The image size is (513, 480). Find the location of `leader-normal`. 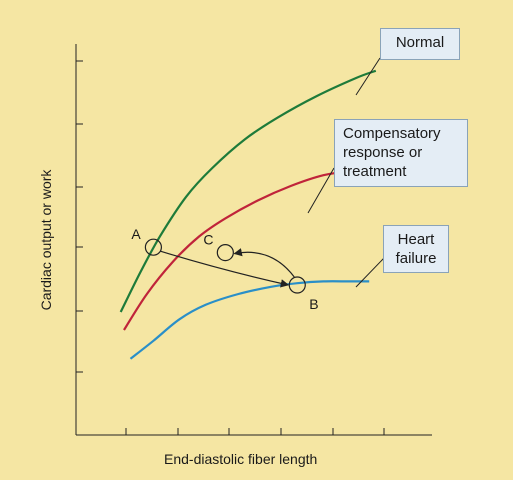

leader-normal is located at coordinates (368, 76).